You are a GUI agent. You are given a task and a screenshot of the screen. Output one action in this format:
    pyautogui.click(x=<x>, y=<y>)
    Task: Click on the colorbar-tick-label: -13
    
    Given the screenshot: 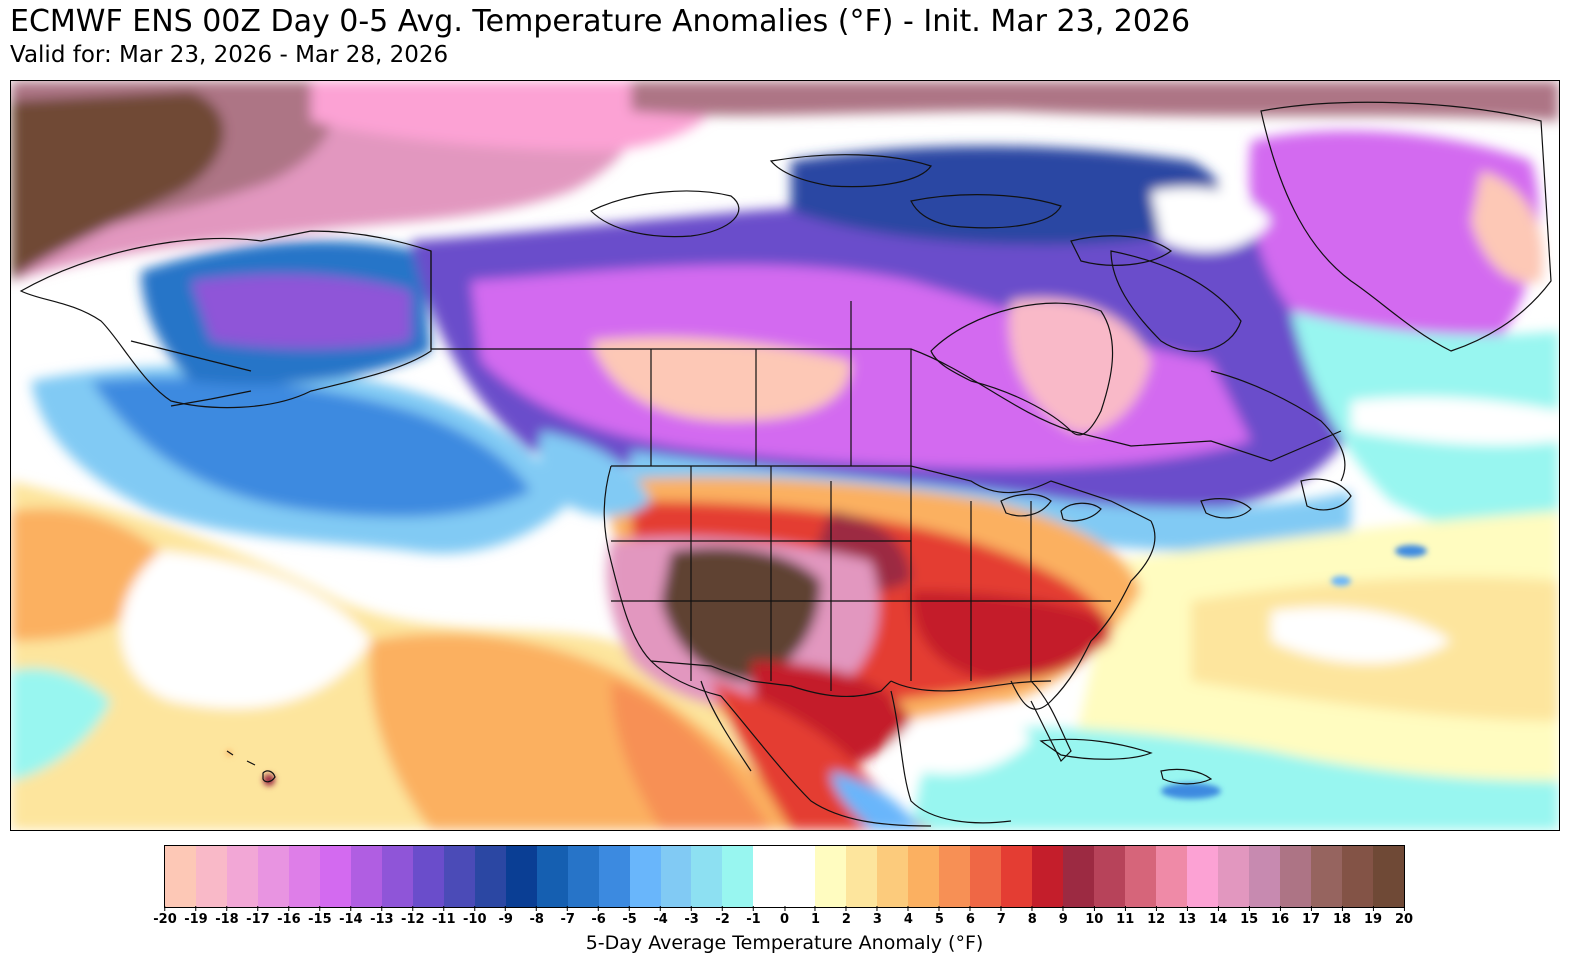 What is the action you would take?
    pyautogui.click(x=382, y=916)
    